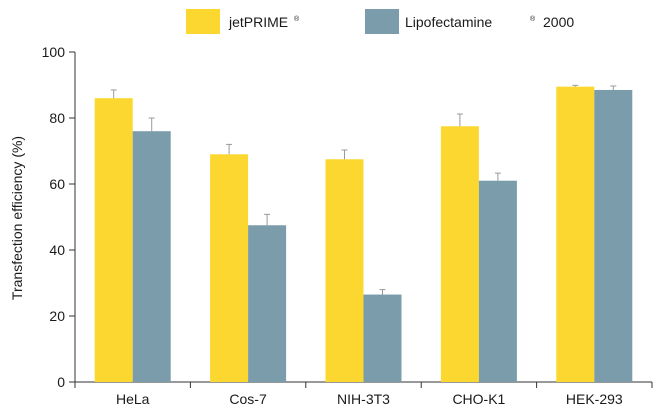  I want to click on y-tick-label: 0, so click(61, 382).